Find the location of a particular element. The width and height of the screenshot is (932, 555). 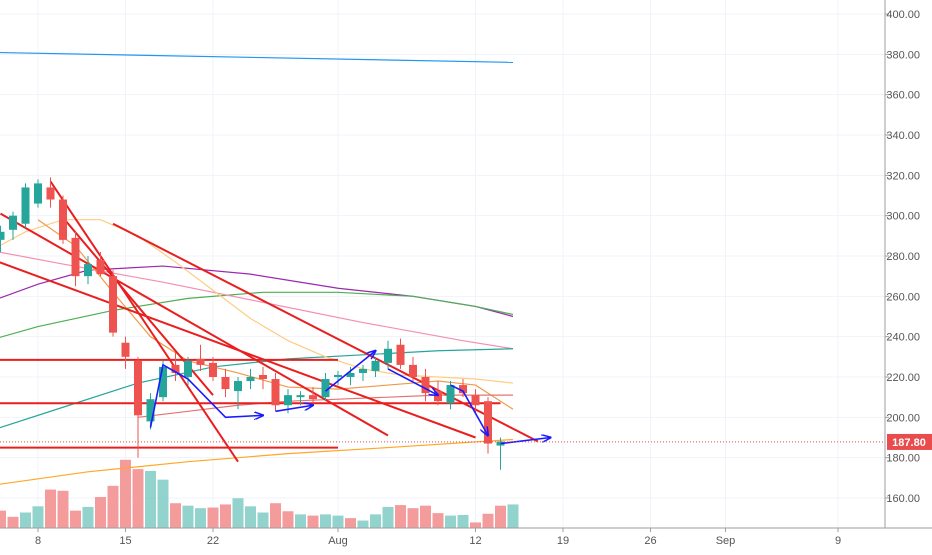

price-tick-label: 300.00 is located at coordinates (903, 217).